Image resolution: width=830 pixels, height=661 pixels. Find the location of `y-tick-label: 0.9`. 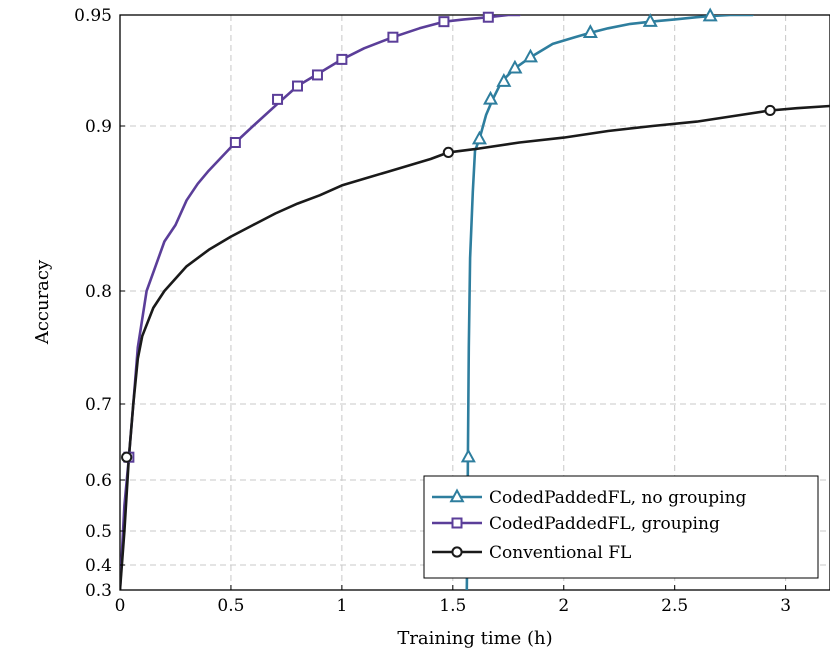

y-tick-label: 0.9 is located at coordinates (98, 127).